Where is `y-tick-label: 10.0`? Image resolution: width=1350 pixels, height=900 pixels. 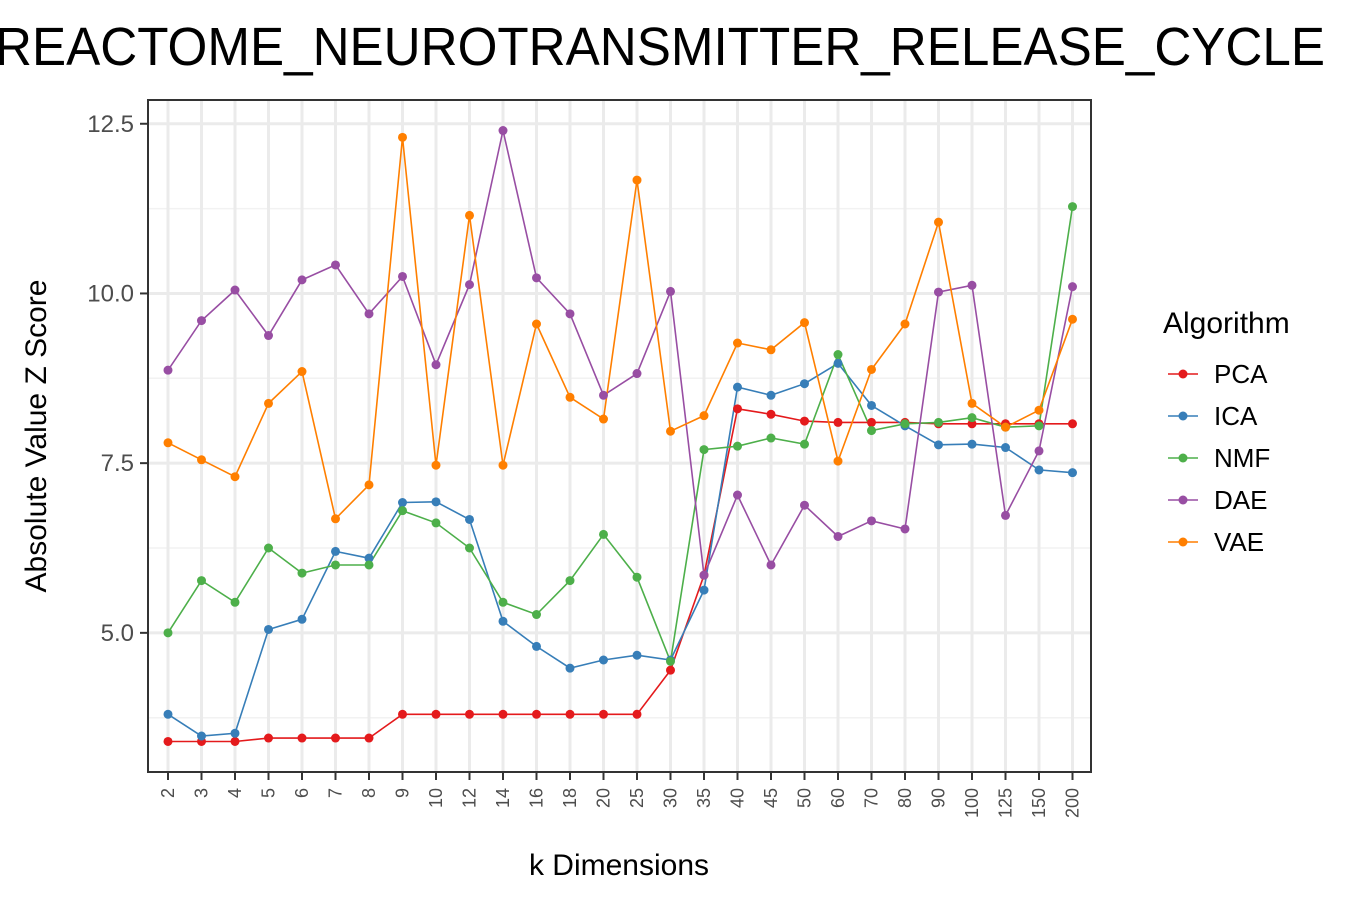 y-tick-label: 10.0 is located at coordinates (110, 293).